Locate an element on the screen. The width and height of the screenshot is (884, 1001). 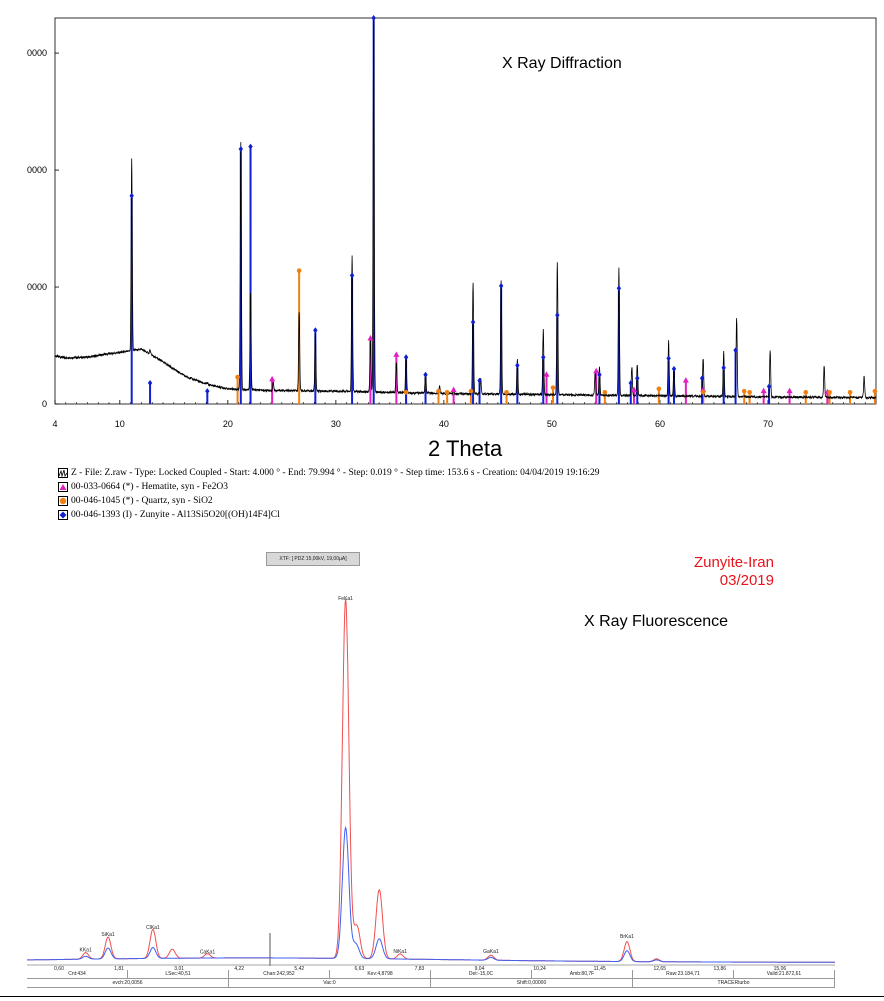
xrd-x-tick-label: 70 is located at coordinates (768, 424).